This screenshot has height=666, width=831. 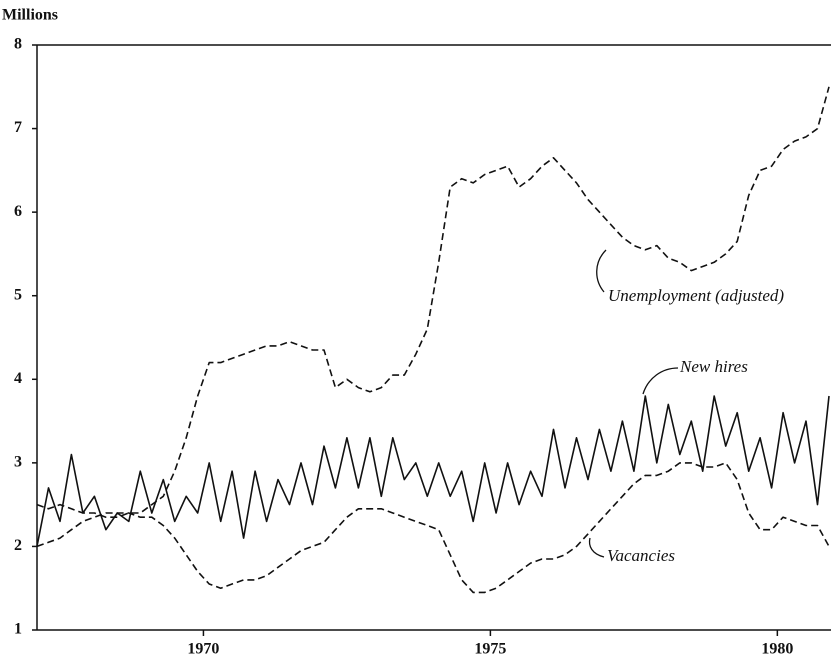 What do you see at coordinates (713, 366) in the screenshot?
I see `series-label: New hires` at bounding box center [713, 366].